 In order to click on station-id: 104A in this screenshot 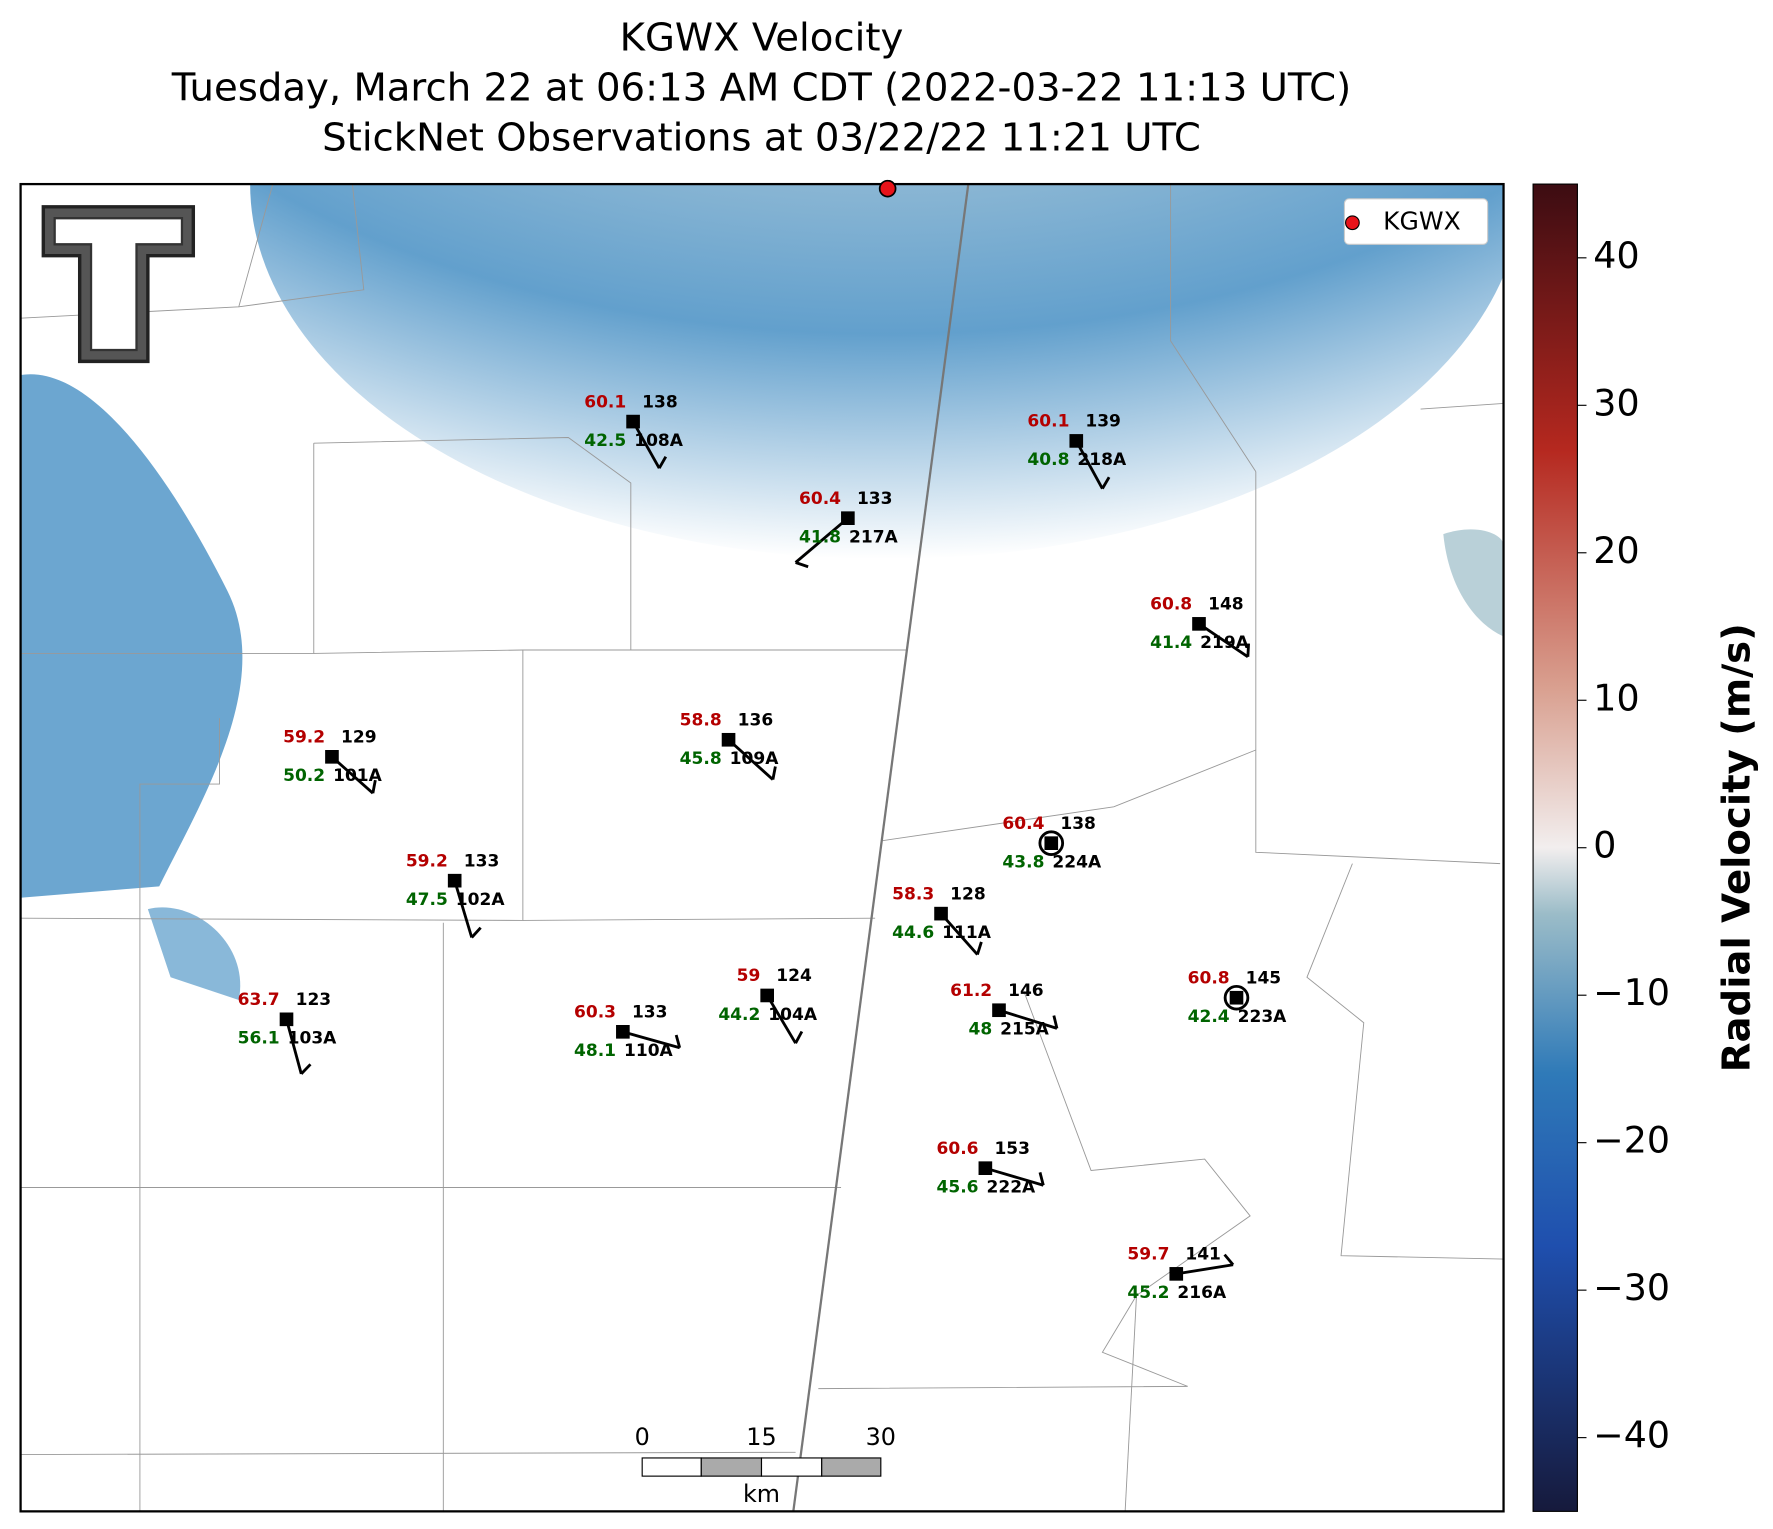, I will do `click(793, 1015)`.